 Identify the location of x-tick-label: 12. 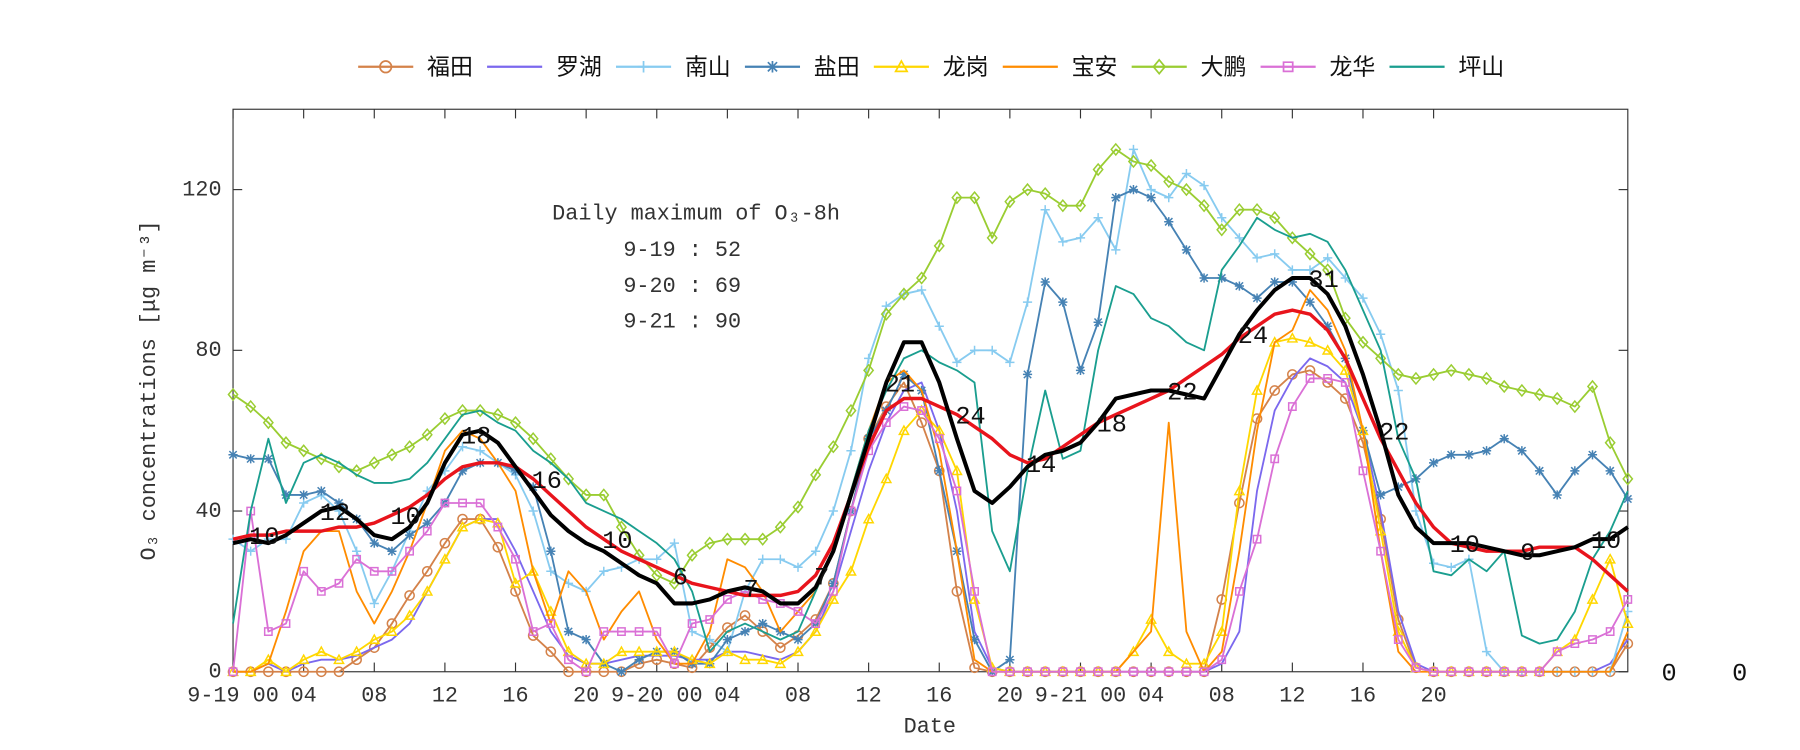
(869, 696).